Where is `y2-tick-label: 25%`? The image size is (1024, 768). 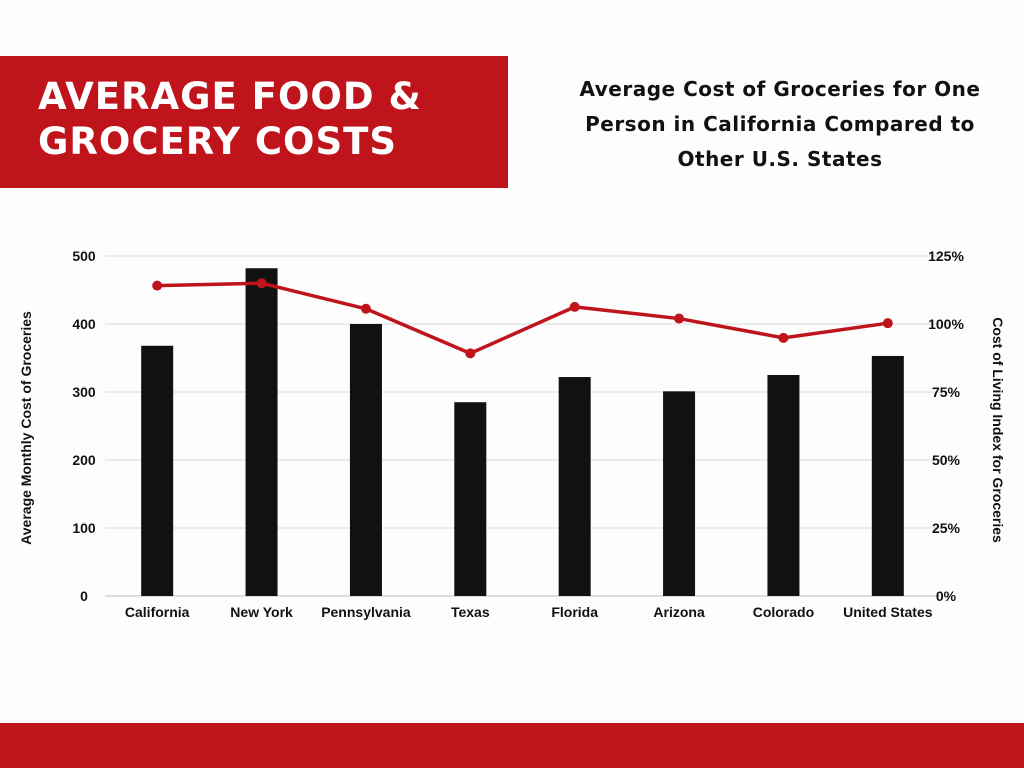
y2-tick-label: 25% is located at coordinates (946, 528).